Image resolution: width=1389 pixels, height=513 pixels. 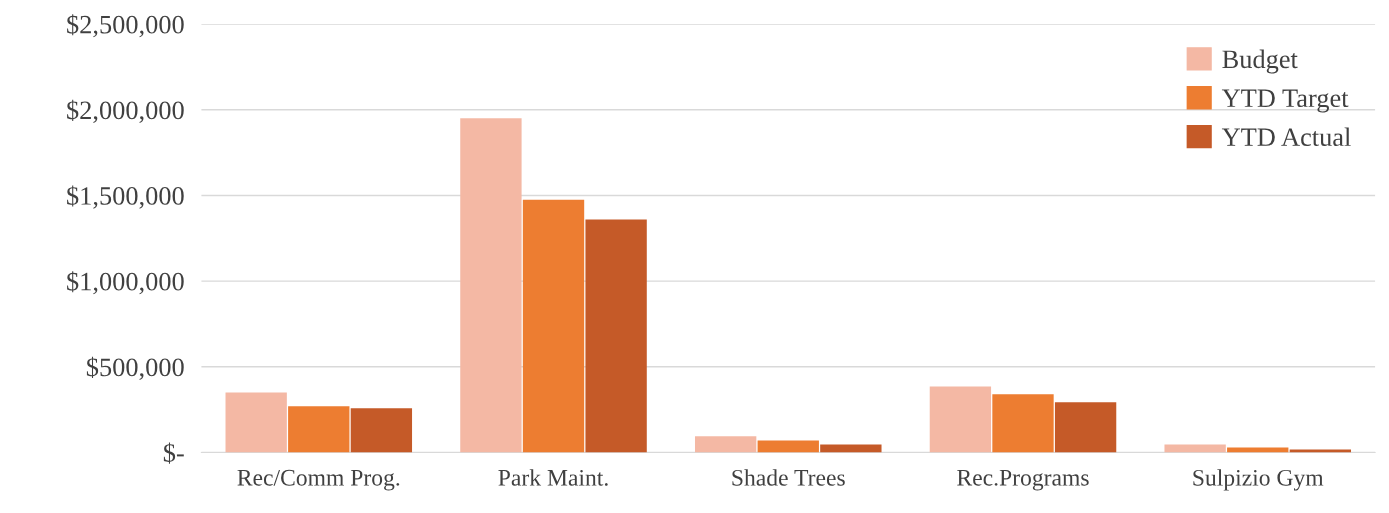 What do you see at coordinates (125, 197) in the screenshot?
I see `y-tick-label: $1,500,000` at bounding box center [125, 197].